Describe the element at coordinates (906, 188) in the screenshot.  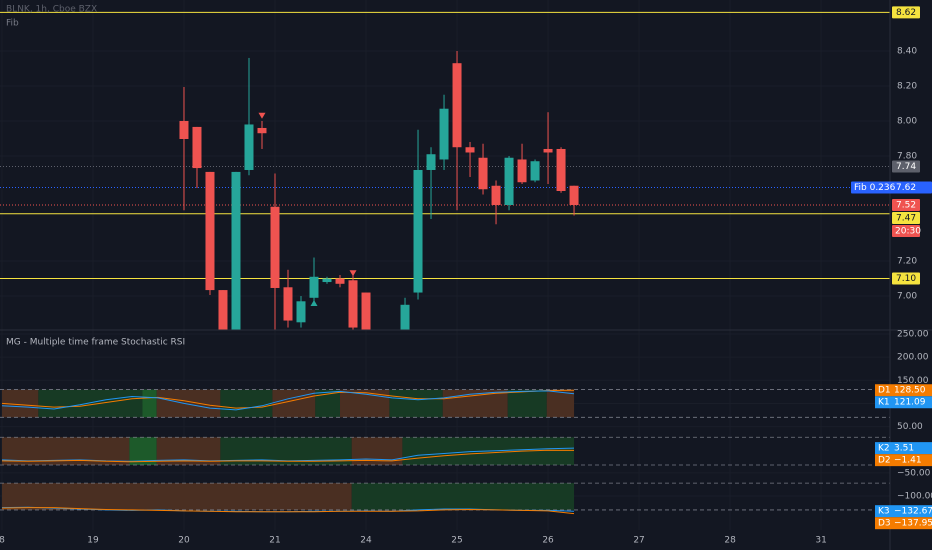
I see `price-badge-text: 7.62` at that location.